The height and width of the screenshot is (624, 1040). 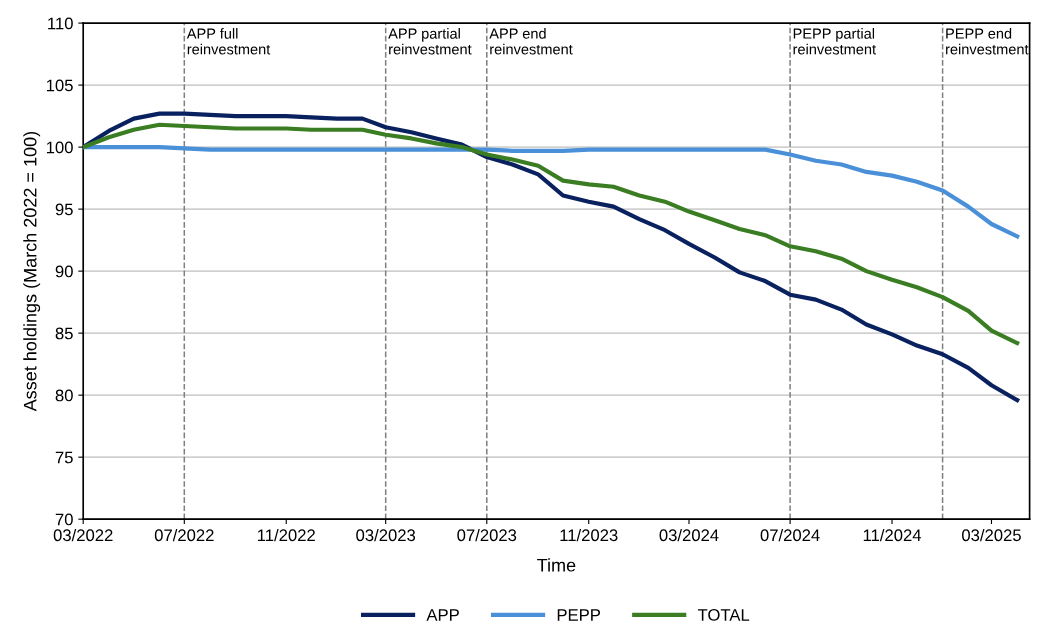 What do you see at coordinates (64, 271) in the screenshot?
I see `y-tick-label: 90` at bounding box center [64, 271].